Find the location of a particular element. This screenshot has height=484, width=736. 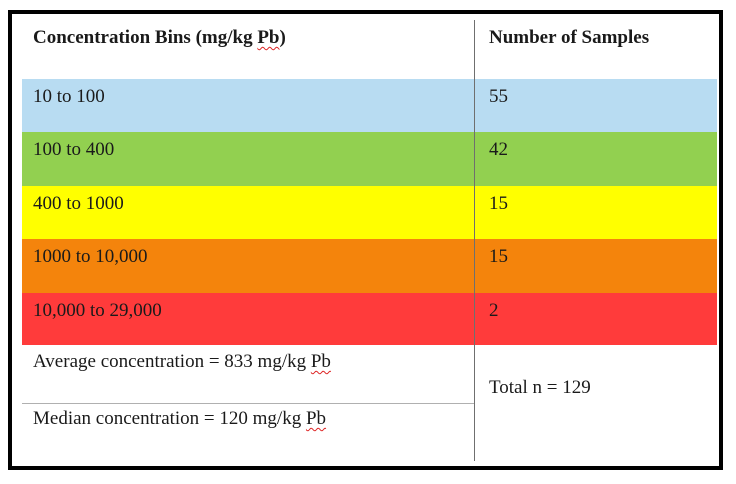

table-row: 400 to 1000 15 is located at coordinates (369, 212).